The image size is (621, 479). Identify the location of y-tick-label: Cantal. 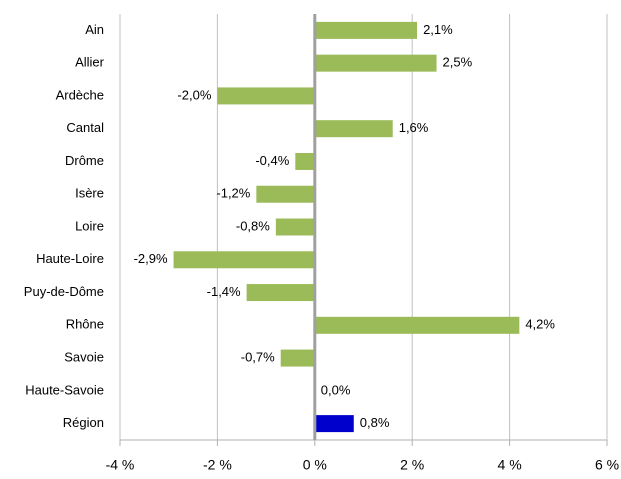
(85, 127).